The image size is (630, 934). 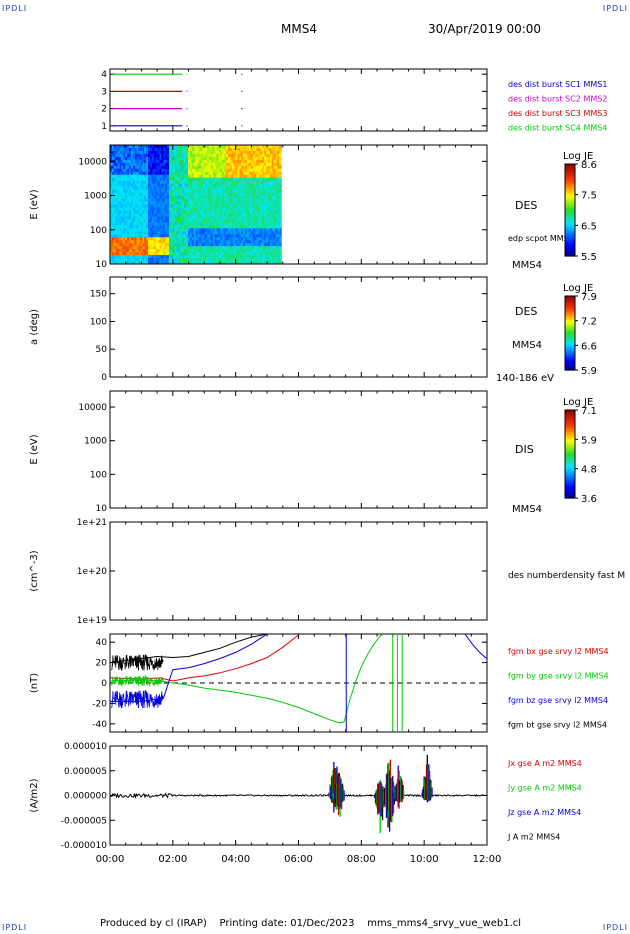 I want to click on colorbar-cell, so click(x=570, y=193).